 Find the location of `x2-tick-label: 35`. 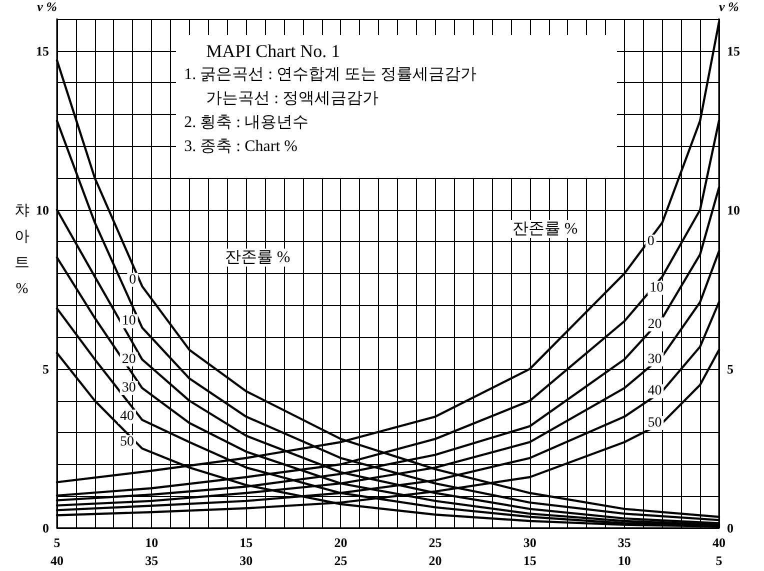

x2-tick-label: 35 is located at coordinates (152, 560).